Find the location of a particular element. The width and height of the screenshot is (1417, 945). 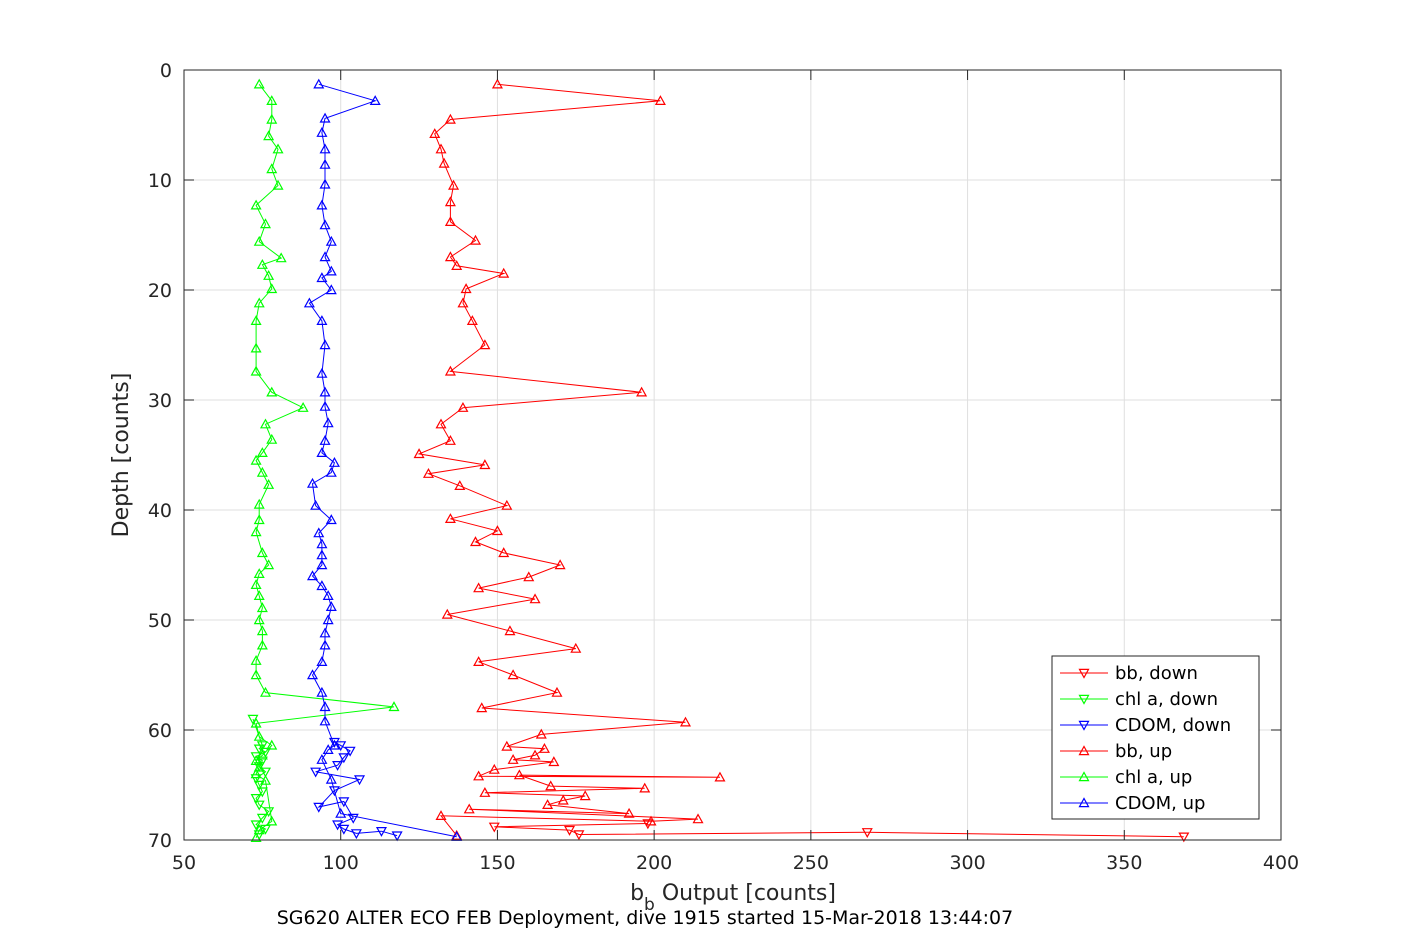

y-tick-label: 40 is located at coordinates (160, 511).